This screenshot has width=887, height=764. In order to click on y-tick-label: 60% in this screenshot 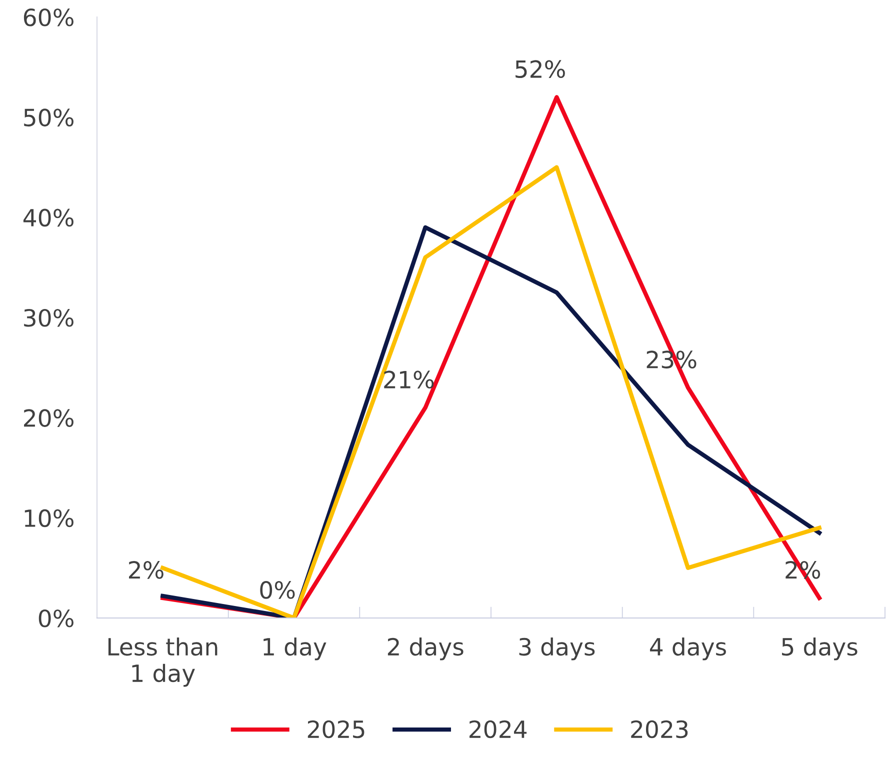, I will do `click(49, 17)`.